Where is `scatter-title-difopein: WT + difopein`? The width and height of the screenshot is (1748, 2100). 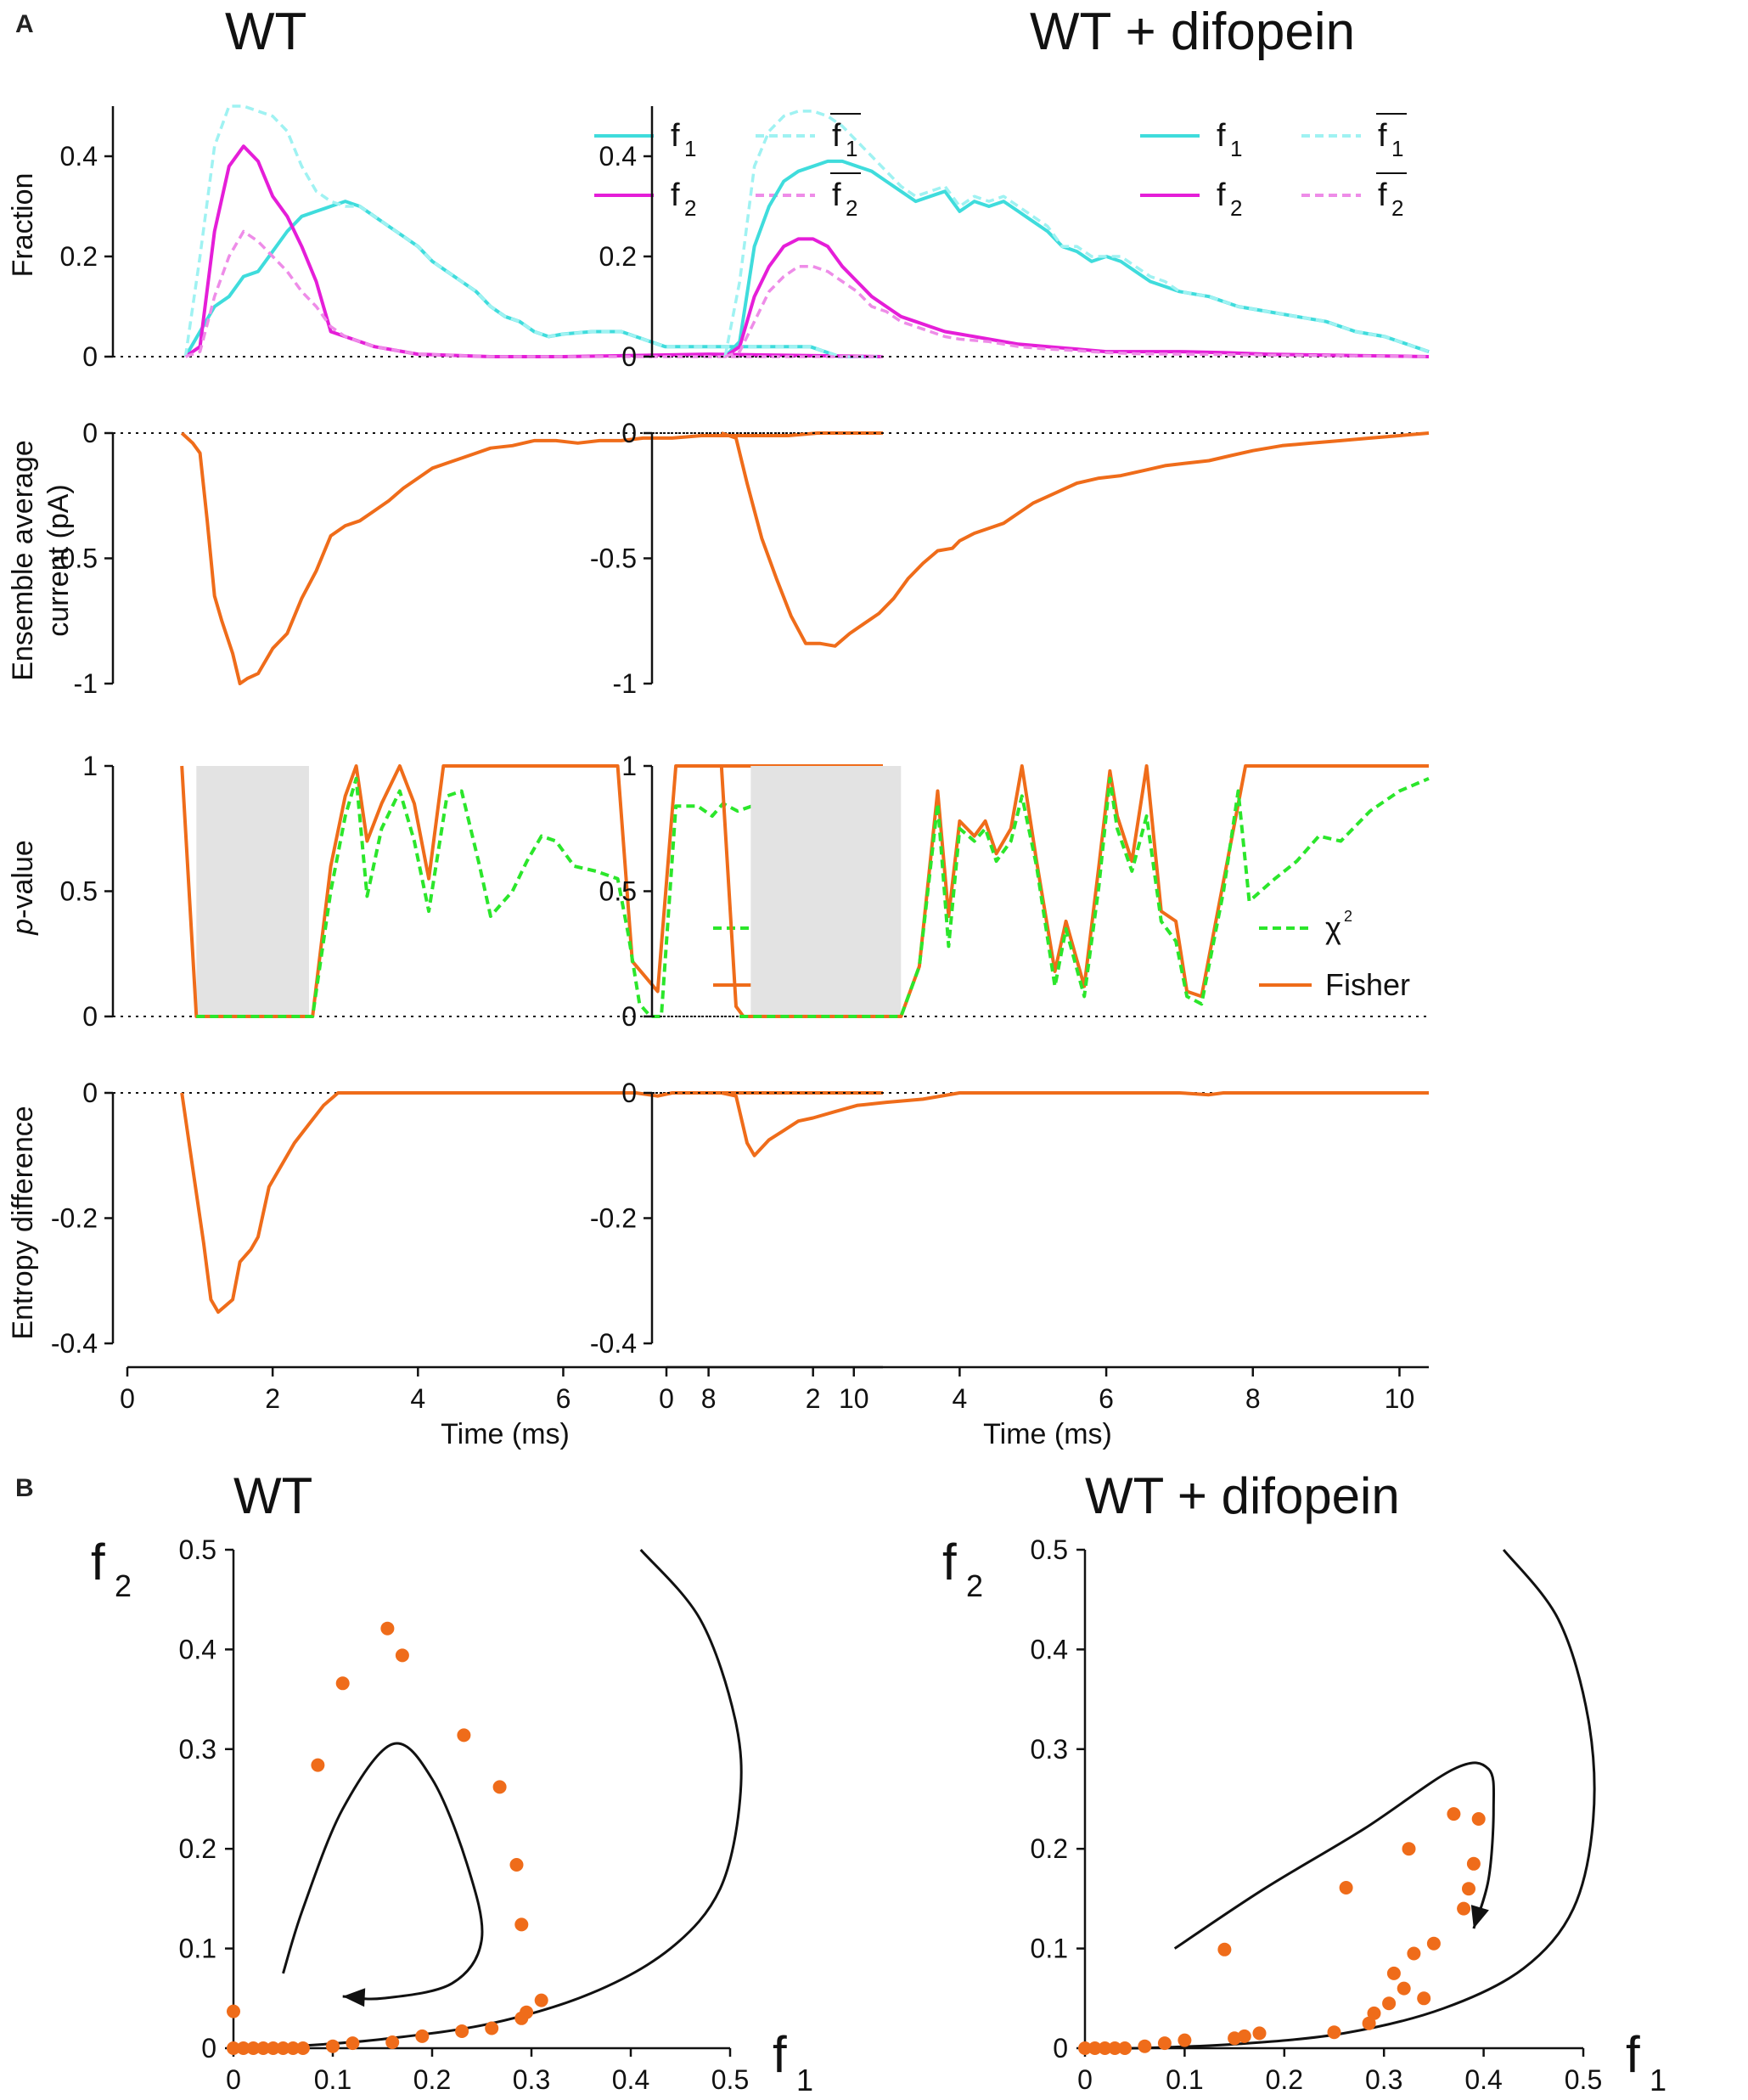 scatter-title-difopein: WT + difopein is located at coordinates (1242, 1495).